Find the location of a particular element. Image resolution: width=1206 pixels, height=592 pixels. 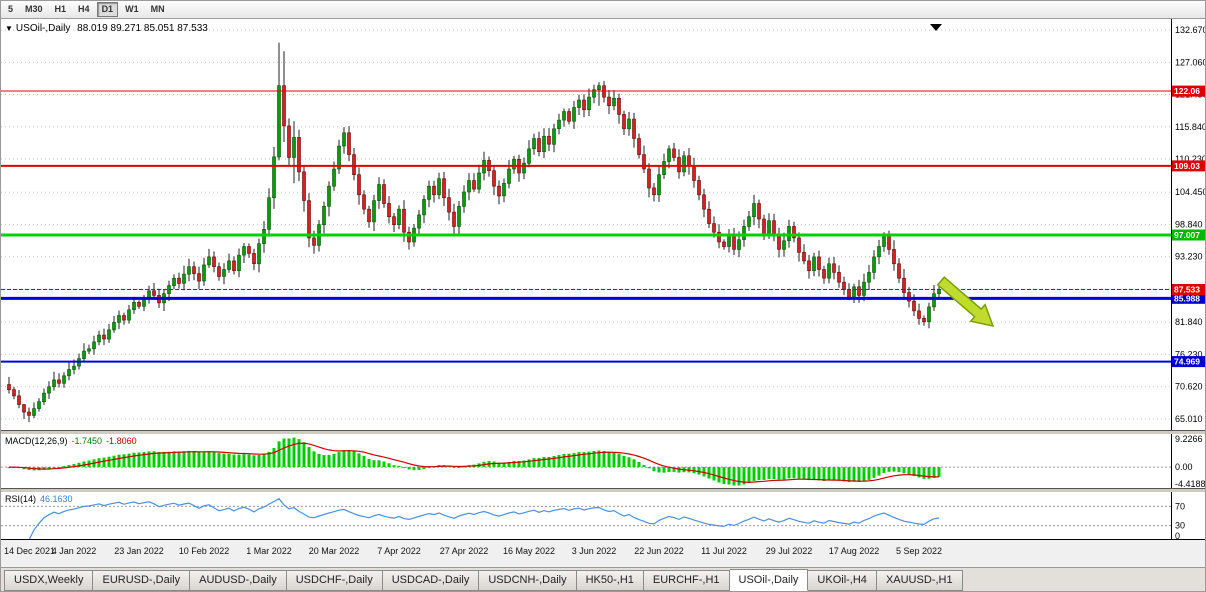

svg-text: 65.010 is located at coordinates (1189, 419).